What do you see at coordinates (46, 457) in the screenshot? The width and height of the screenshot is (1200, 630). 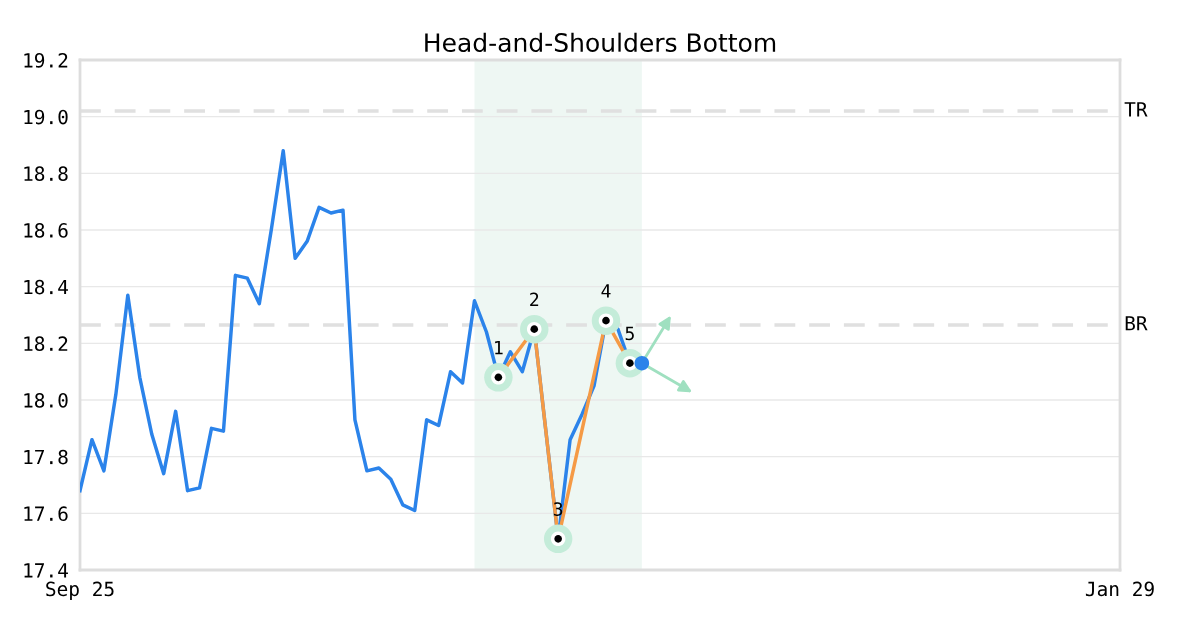 I see `y-tick-label: 17.8` at bounding box center [46, 457].